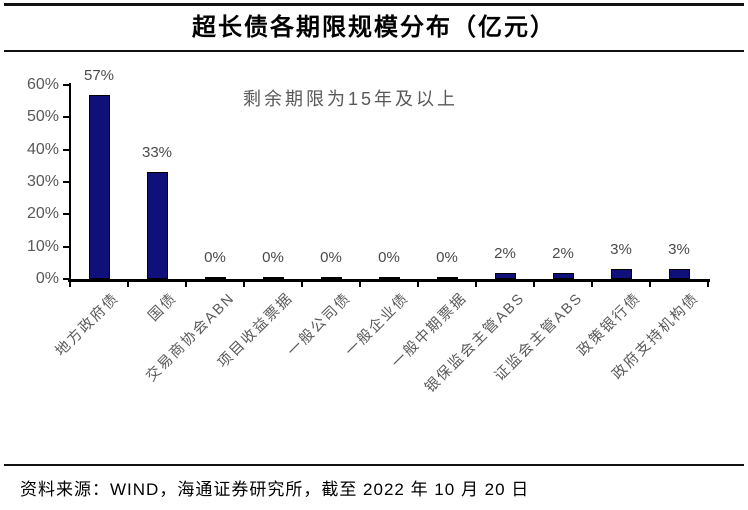 The height and width of the screenshot is (510, 748). What do you see at coordinates (374, 4) in the screenshot?
I see `top-border-line` at bounding box center [374, 4].